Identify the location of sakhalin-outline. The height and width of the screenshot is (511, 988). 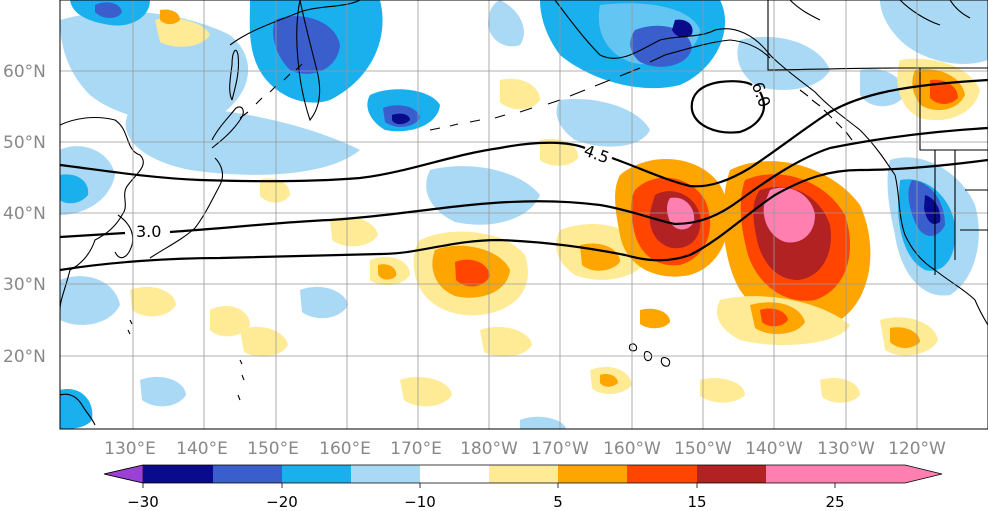
(234, 75).